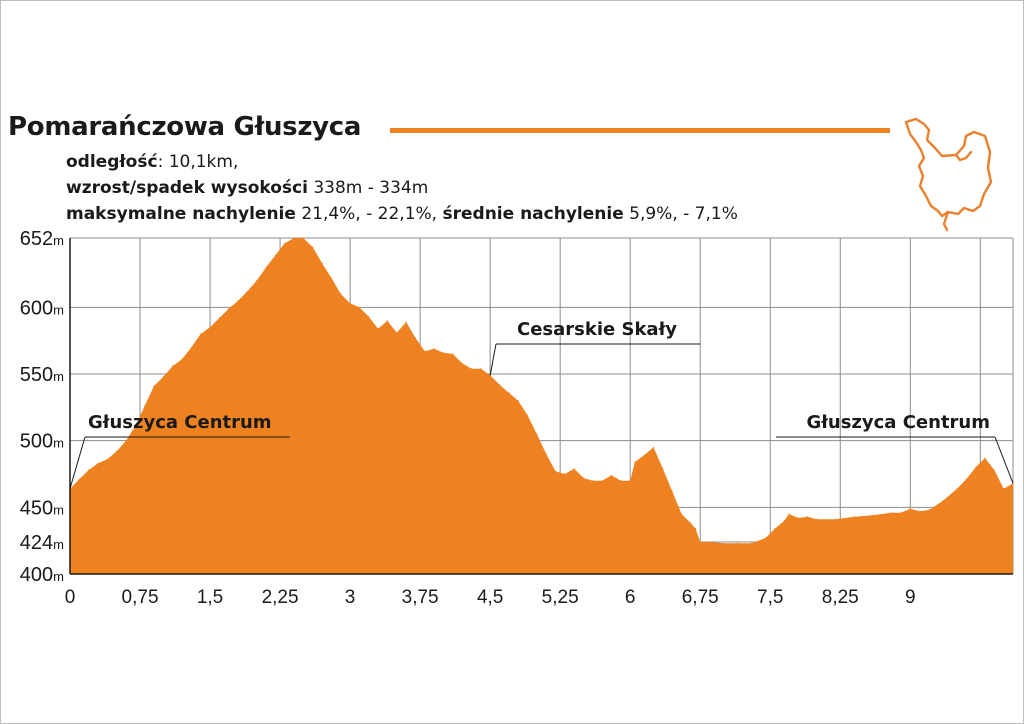  I want to click on y-tick-value: 652, so click(36, 239).